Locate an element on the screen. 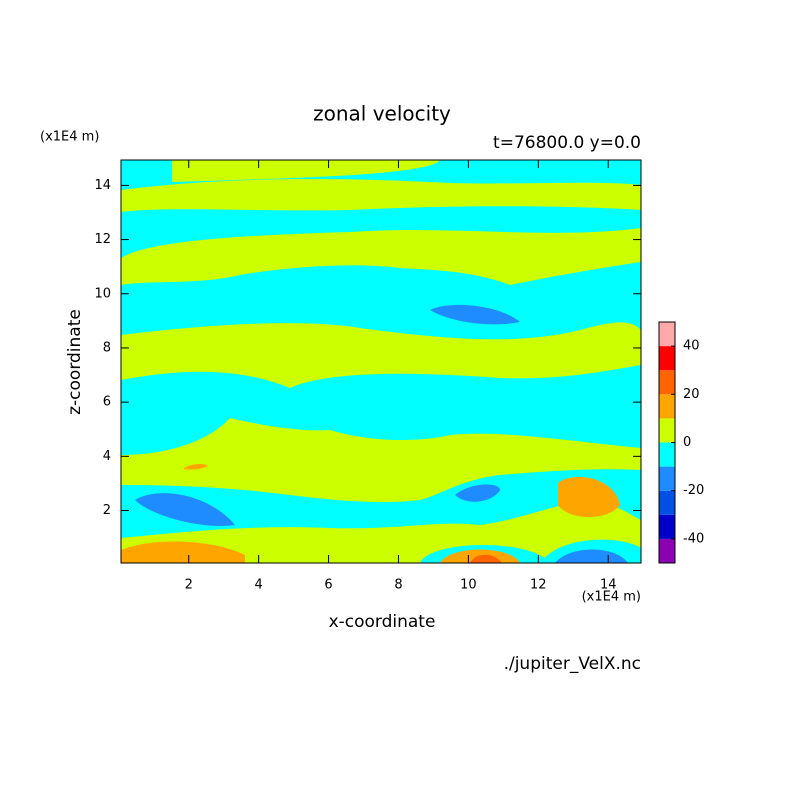 This screenshot has height=808, width=804. colorbar-tick-label: 40 is located at coordinates (691, 346).